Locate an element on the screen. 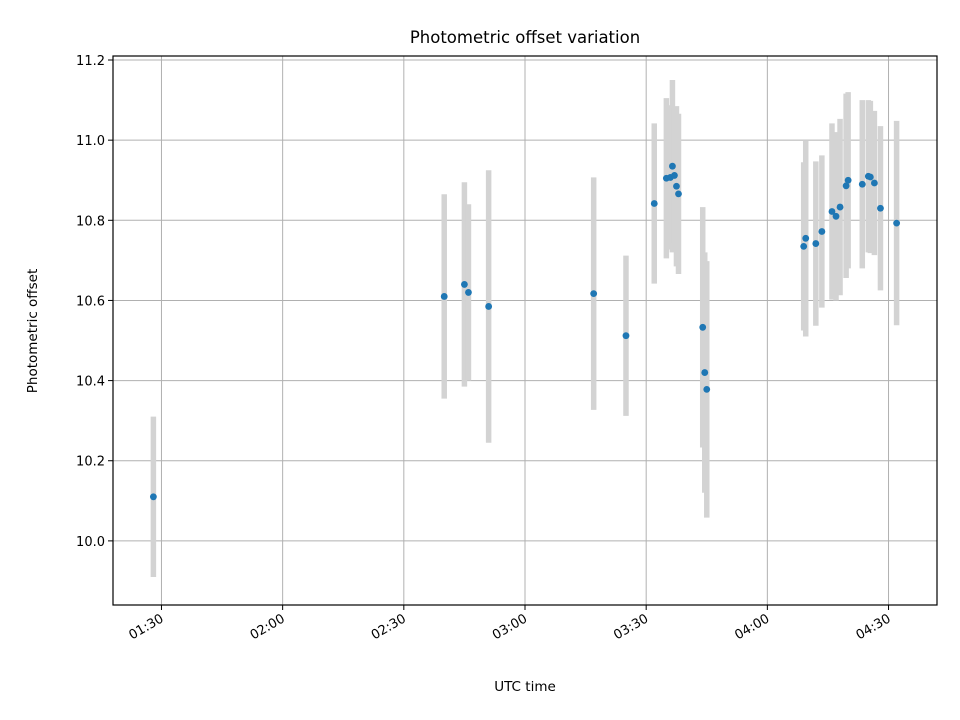 This screenshot has width=960, height=720. x-tick-label: 03:30 is located at coordinates (631, 627).